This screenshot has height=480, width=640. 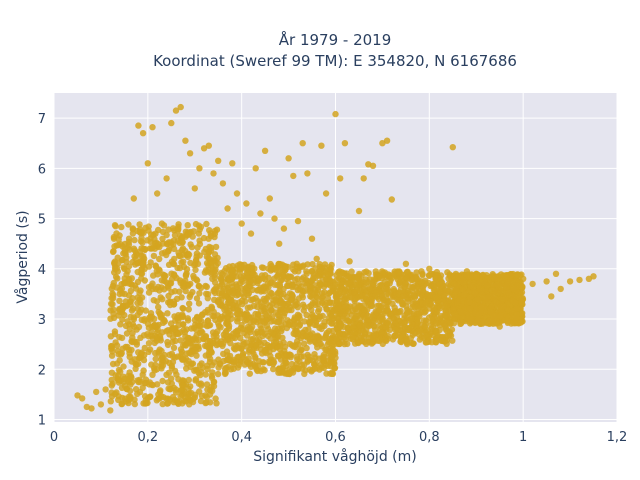 I want to click on y-tick-label: 1, so click(x=42, y=420).